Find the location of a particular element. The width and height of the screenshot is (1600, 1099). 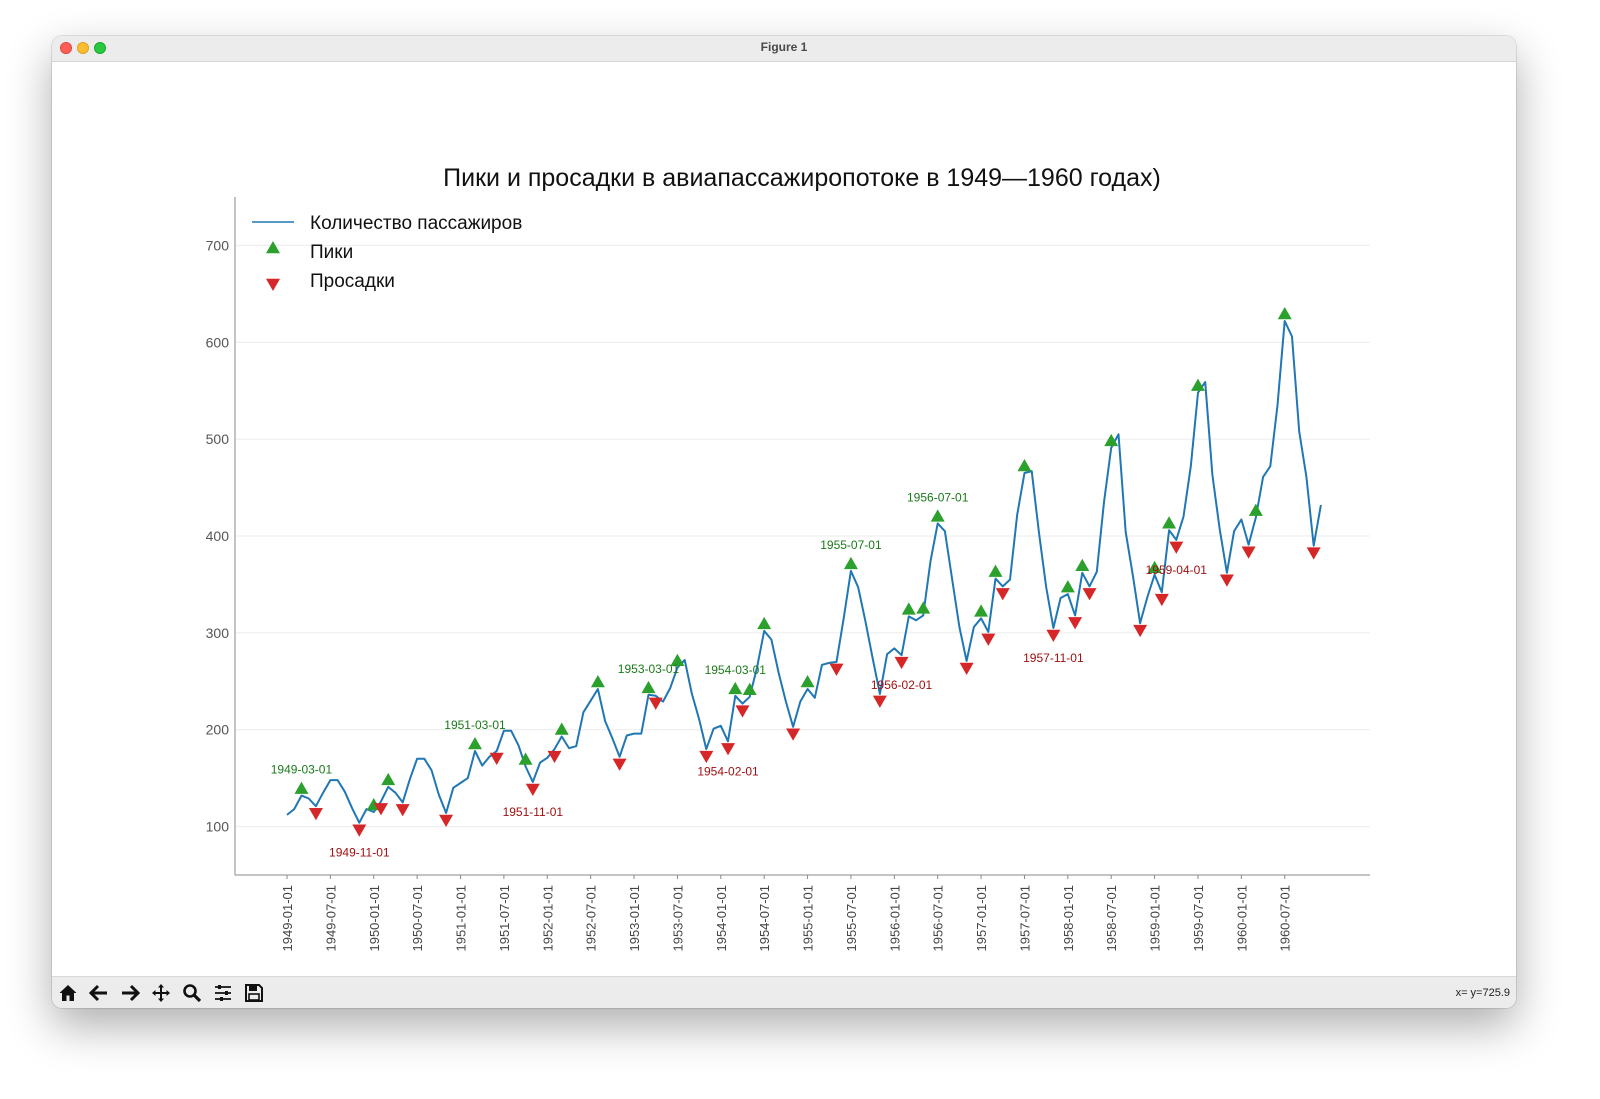

x-tick-label: 1950-07-01 is located at coordinates (417, 918).